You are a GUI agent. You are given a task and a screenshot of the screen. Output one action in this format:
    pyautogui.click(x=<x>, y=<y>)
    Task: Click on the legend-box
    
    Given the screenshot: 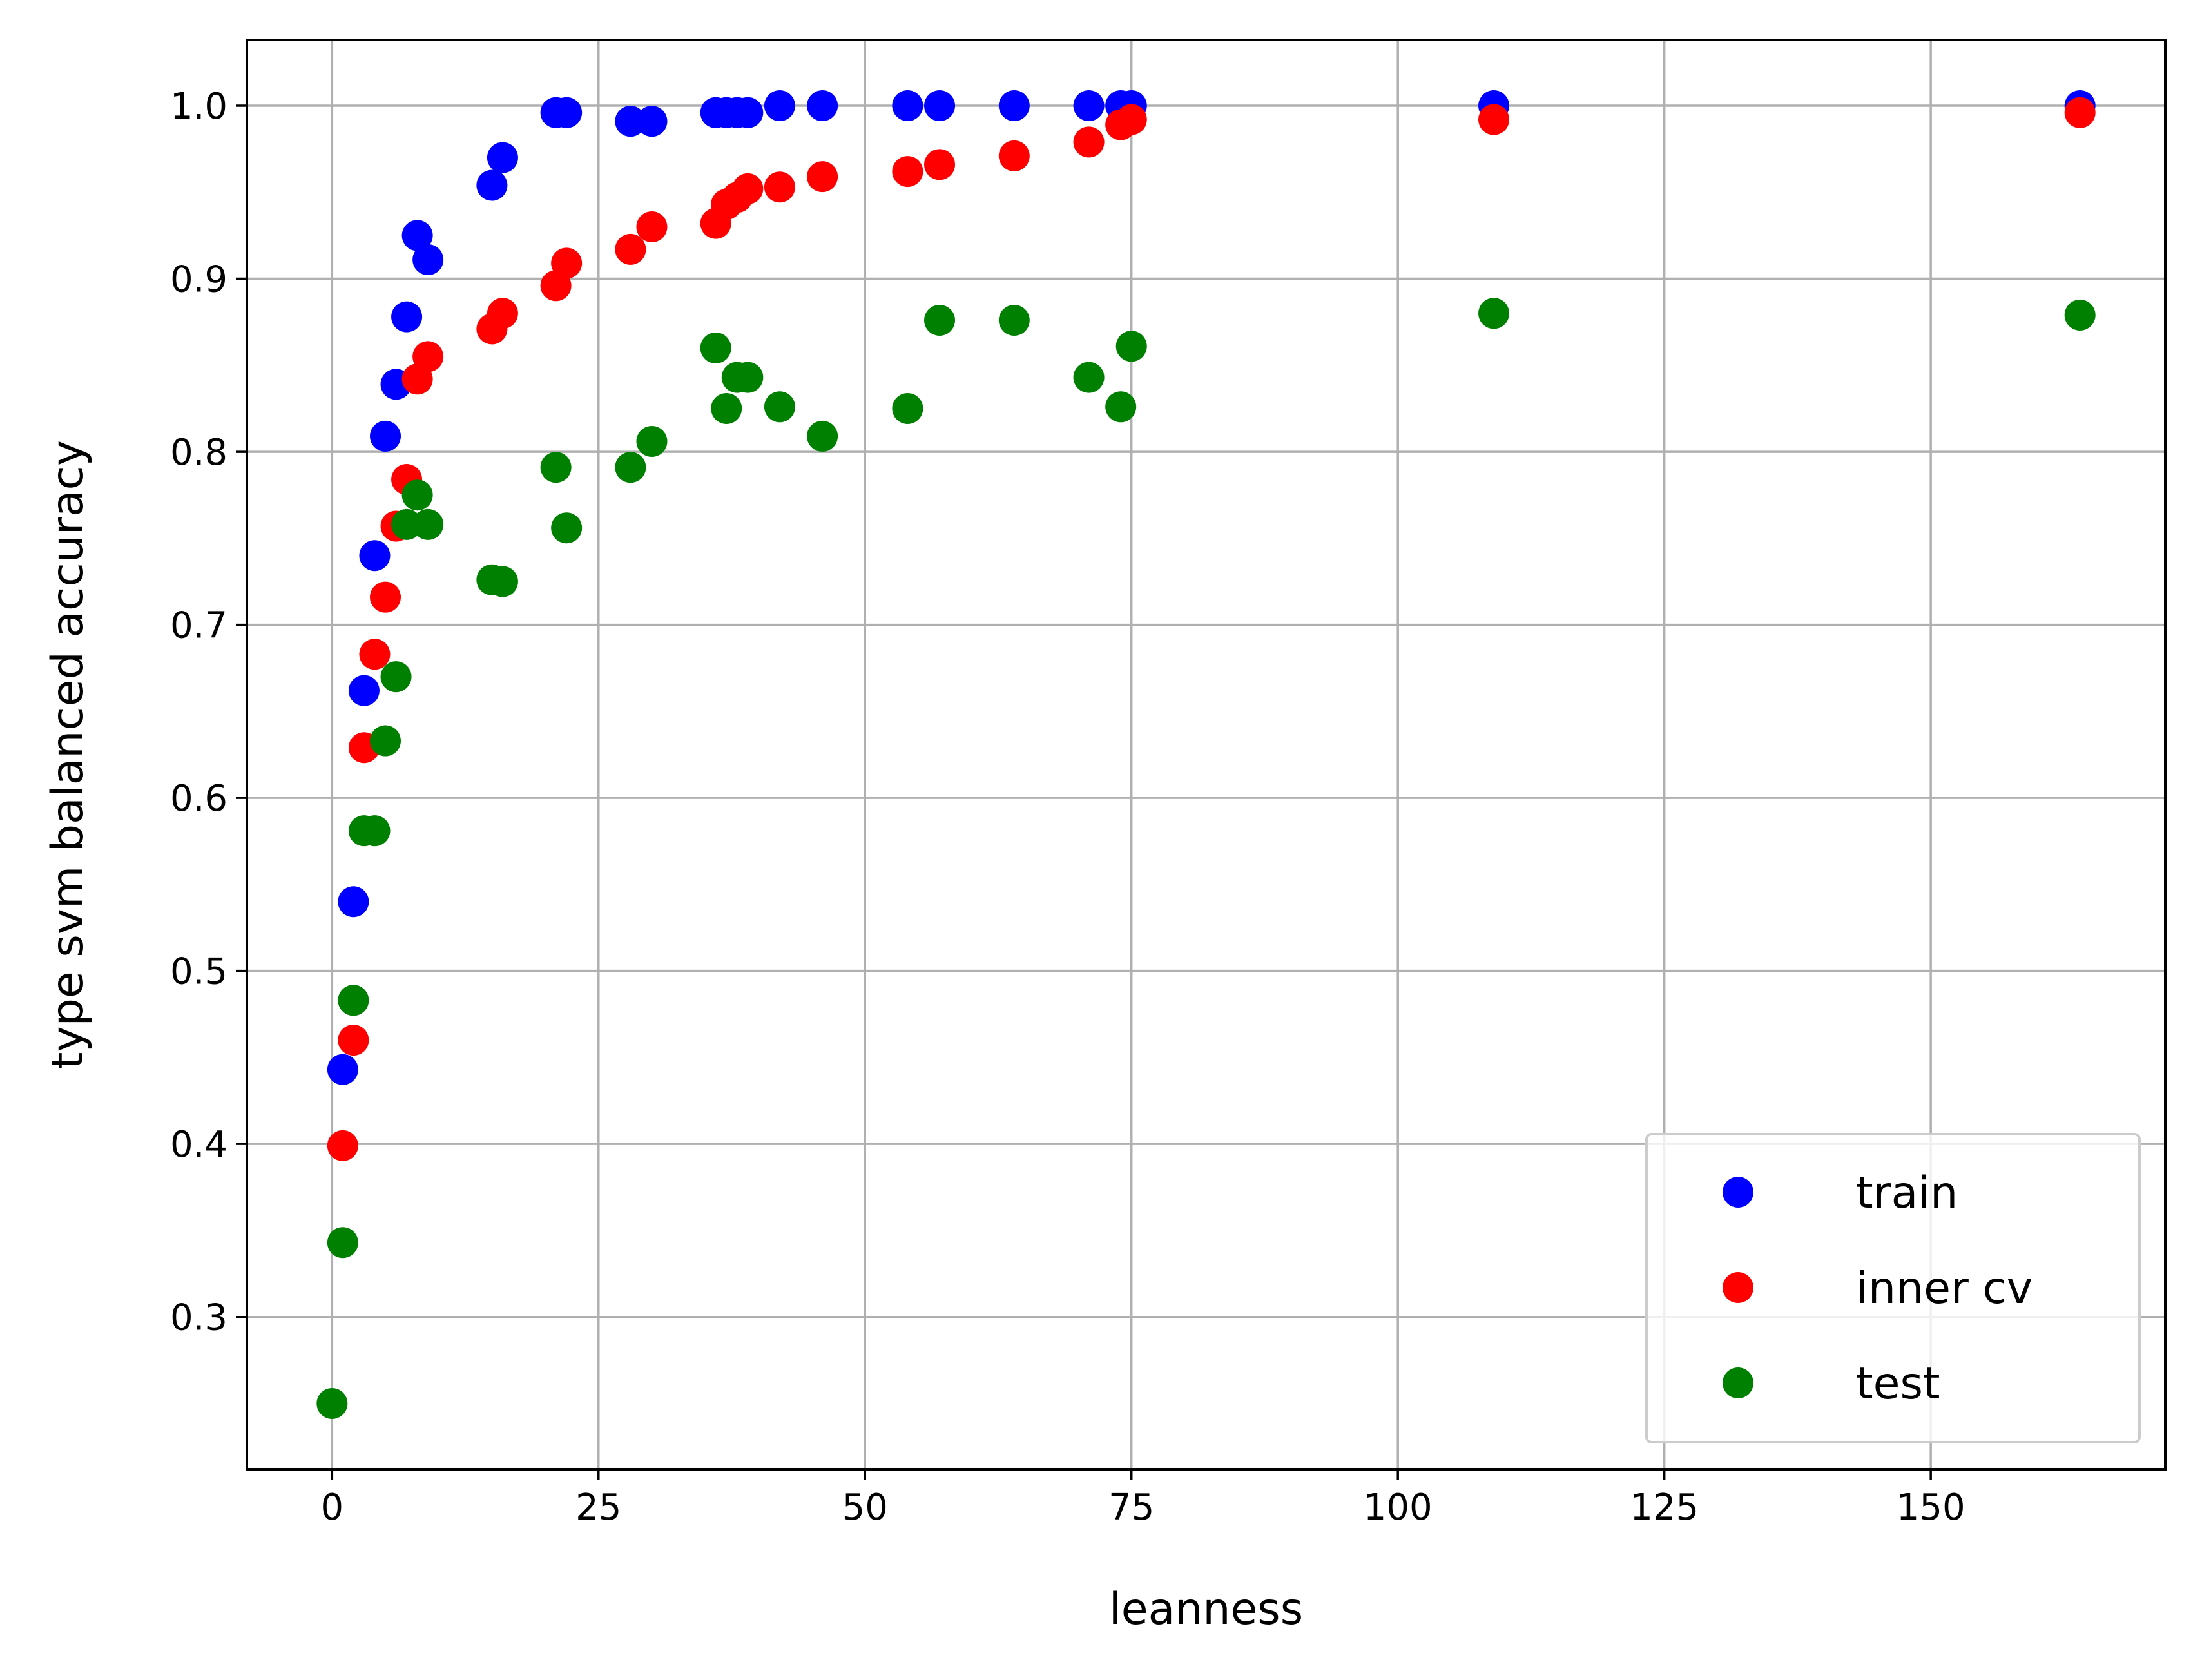 What is the action you would take?
    pyautogui.click(x=1893, y=1288)
    